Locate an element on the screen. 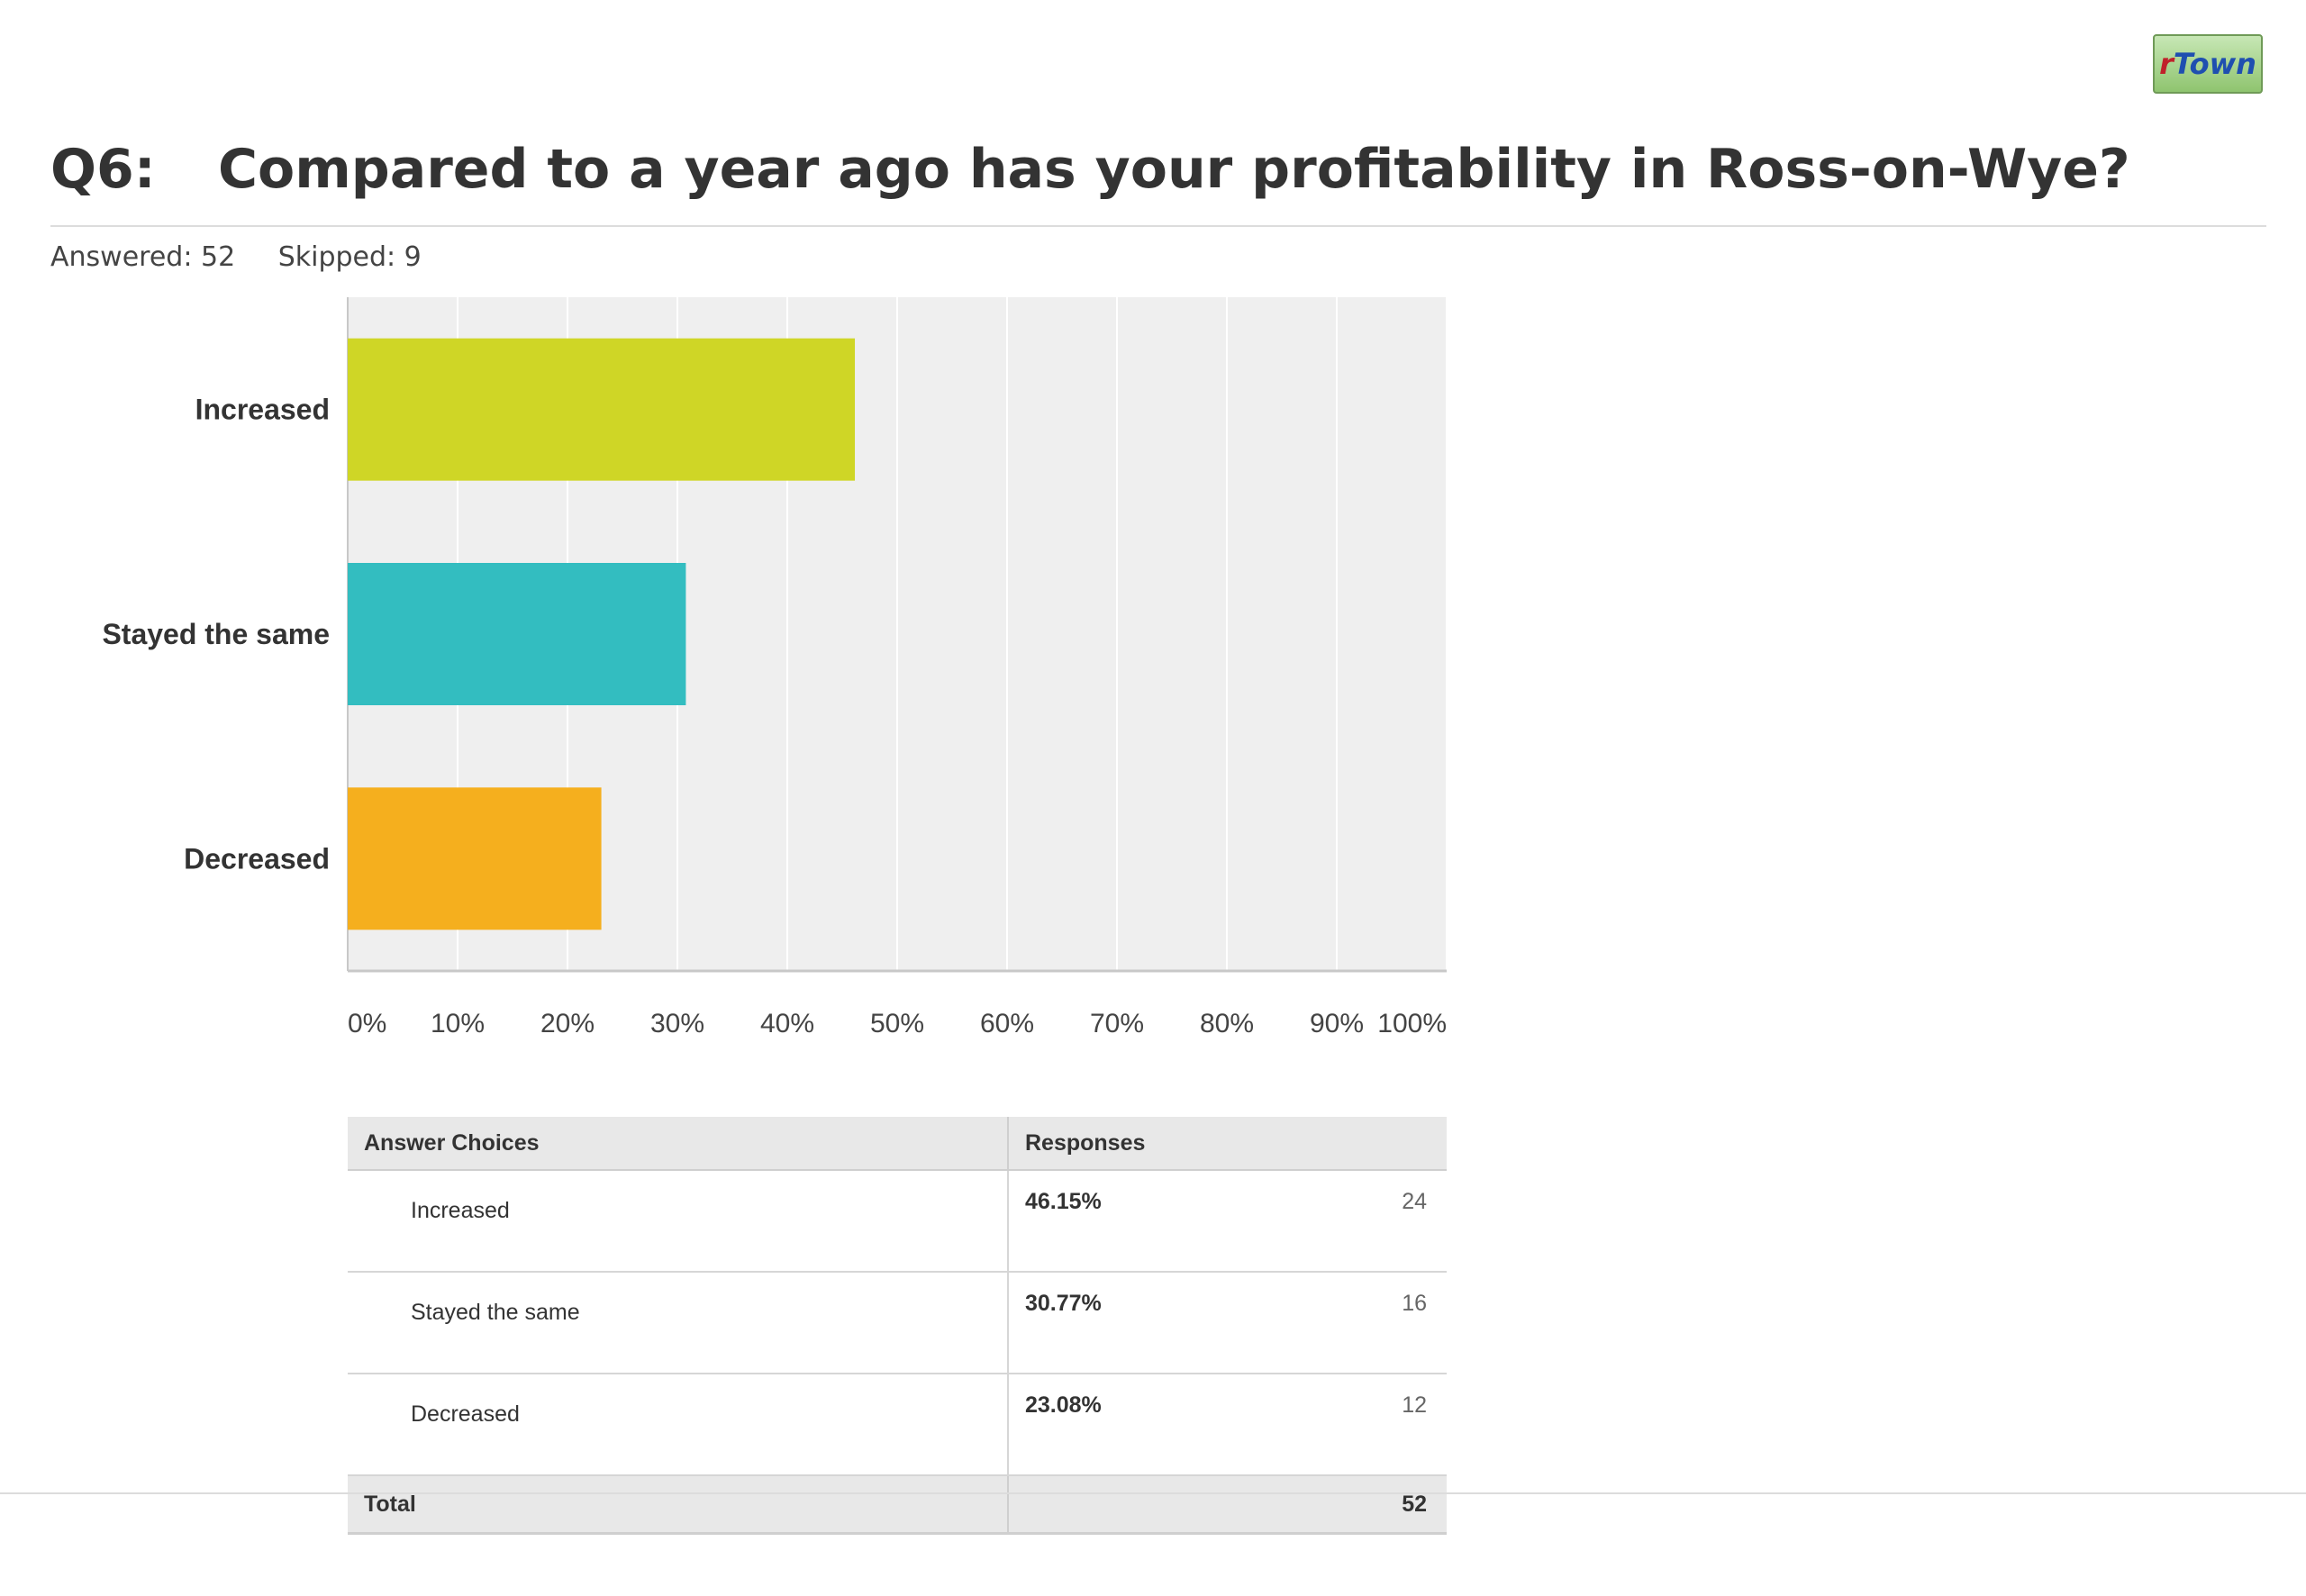 This screenshot has width=2306, height=1596. bar-stayed-the-same is located at coordinates (517, 634).